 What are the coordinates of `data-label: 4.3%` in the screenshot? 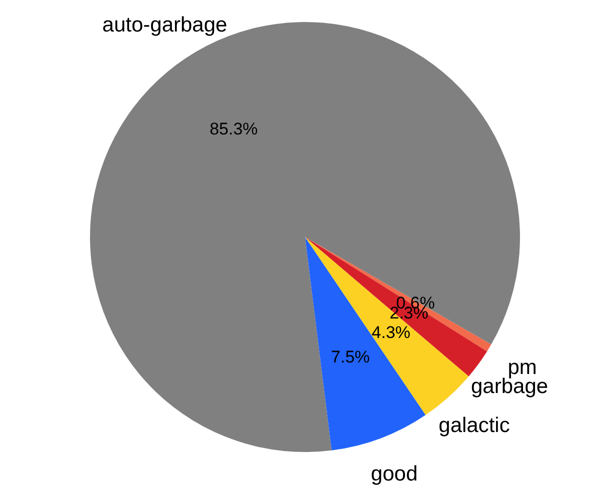 It's located at (391, 332).